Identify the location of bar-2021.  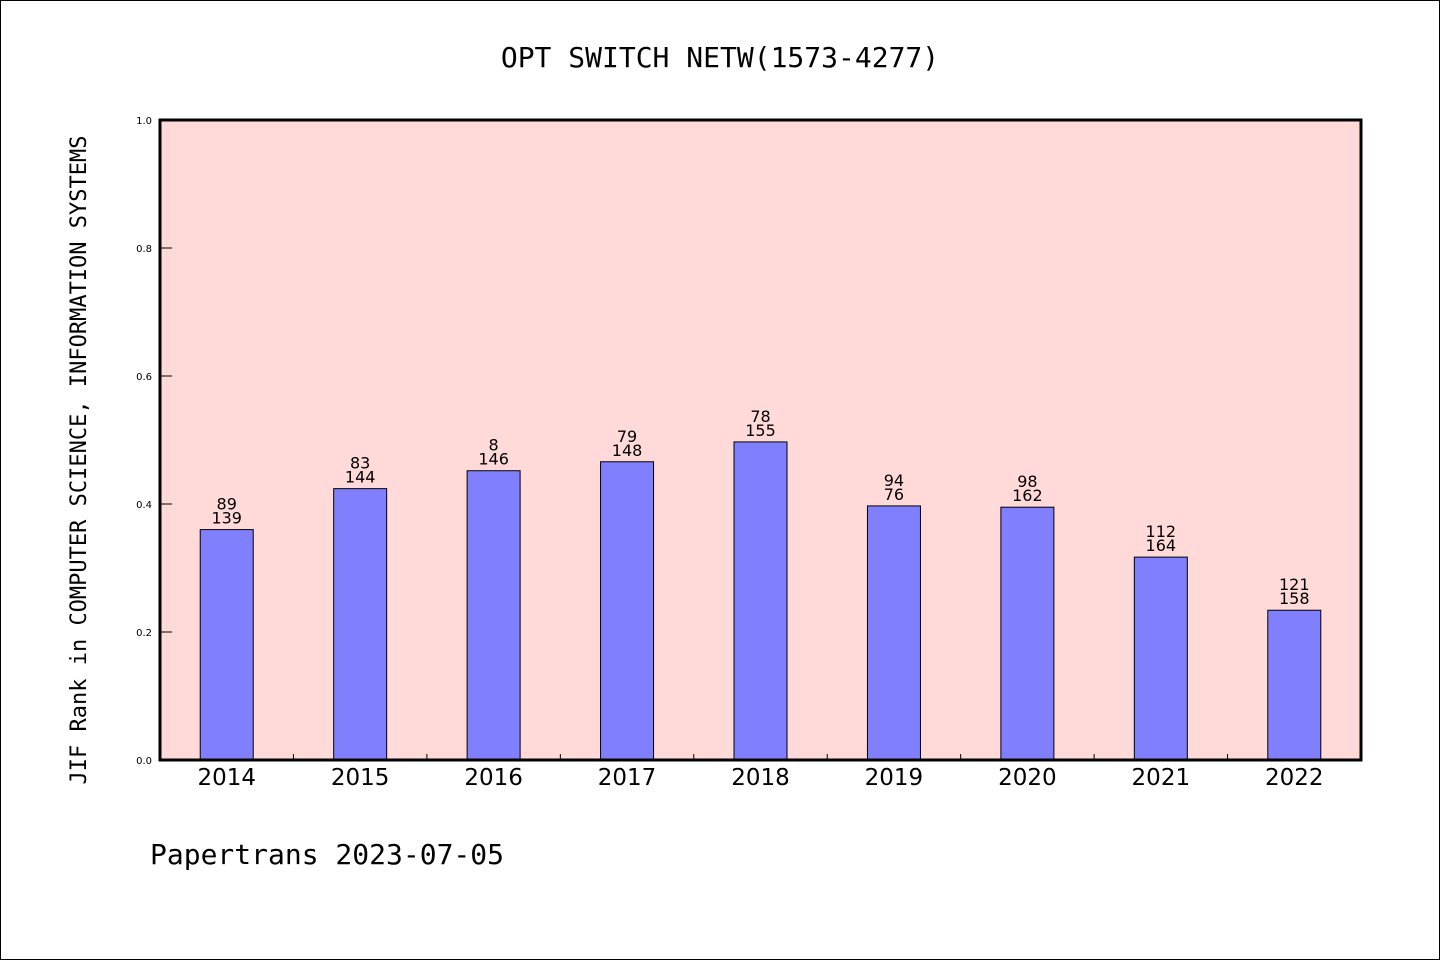
(1160, 658).